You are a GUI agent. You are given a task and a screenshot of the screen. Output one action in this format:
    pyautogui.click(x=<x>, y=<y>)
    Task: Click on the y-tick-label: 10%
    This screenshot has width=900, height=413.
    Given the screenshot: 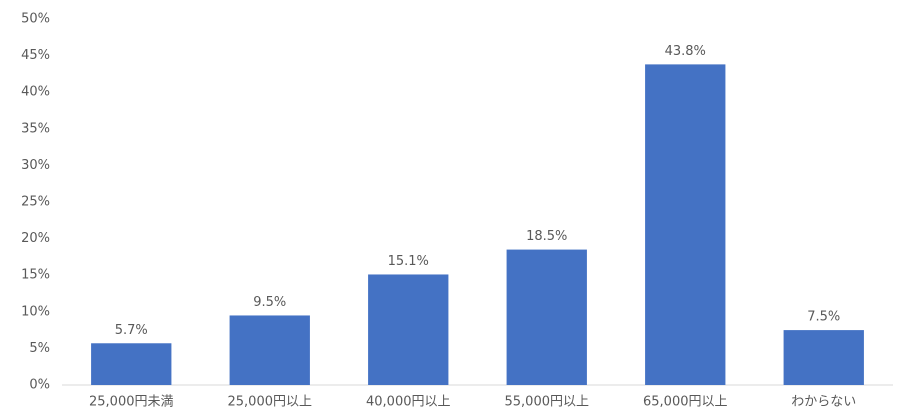 What is the action you would take?
    pyautogui.click(x=35, y=311)
    